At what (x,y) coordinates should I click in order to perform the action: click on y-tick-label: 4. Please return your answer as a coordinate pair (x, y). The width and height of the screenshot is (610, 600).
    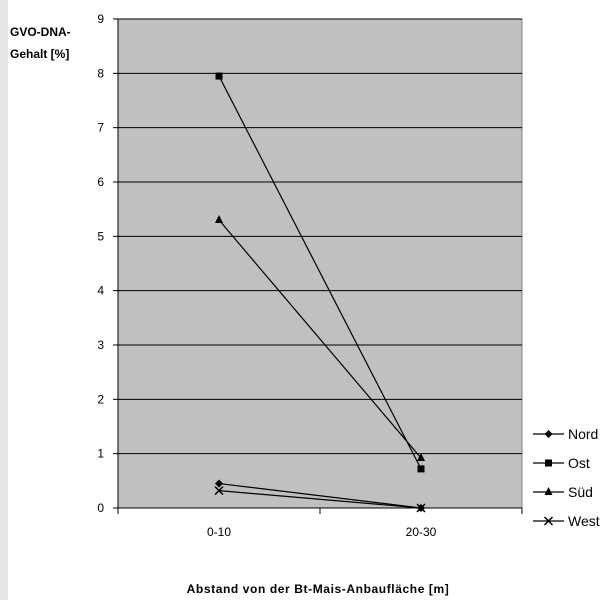
    Looking at the image, I should click on (100, 291).